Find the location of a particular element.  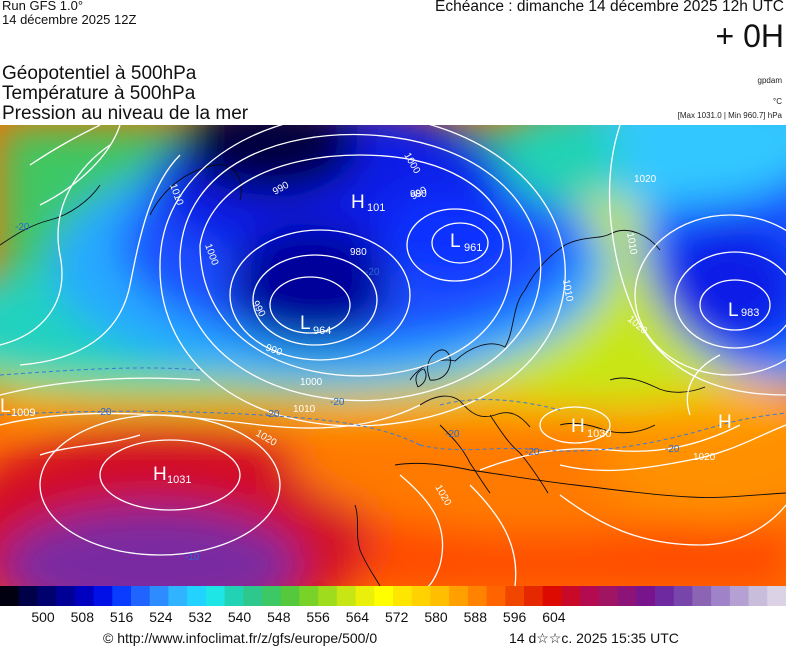

center-low-value: 983 is located at coordinates (750, 313).